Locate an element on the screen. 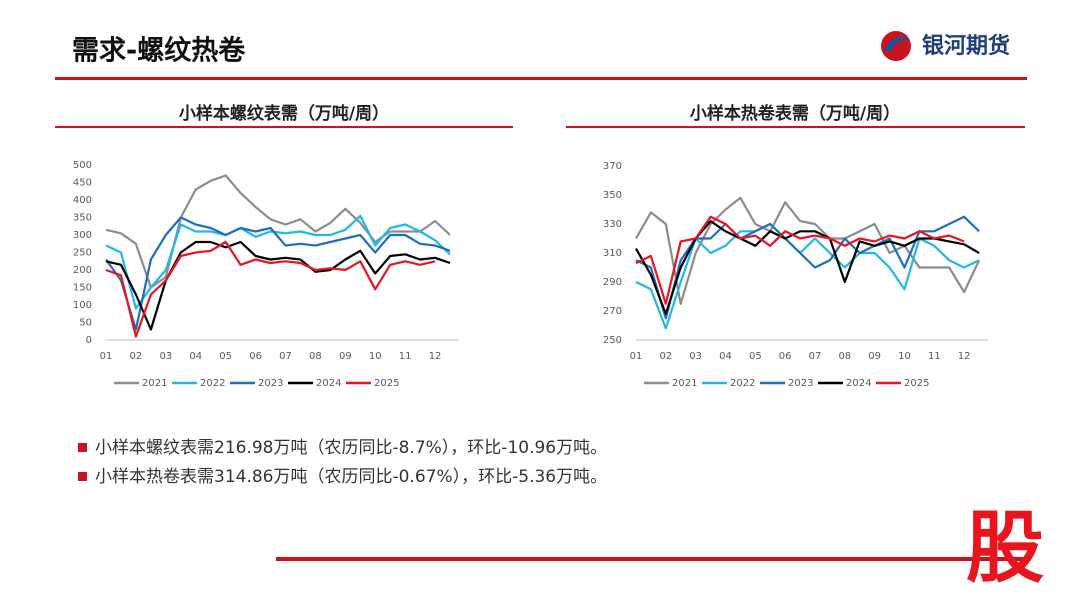  chart-title: 小样本螺纹表需（万吨/周） is located at coordinates (284, 113).